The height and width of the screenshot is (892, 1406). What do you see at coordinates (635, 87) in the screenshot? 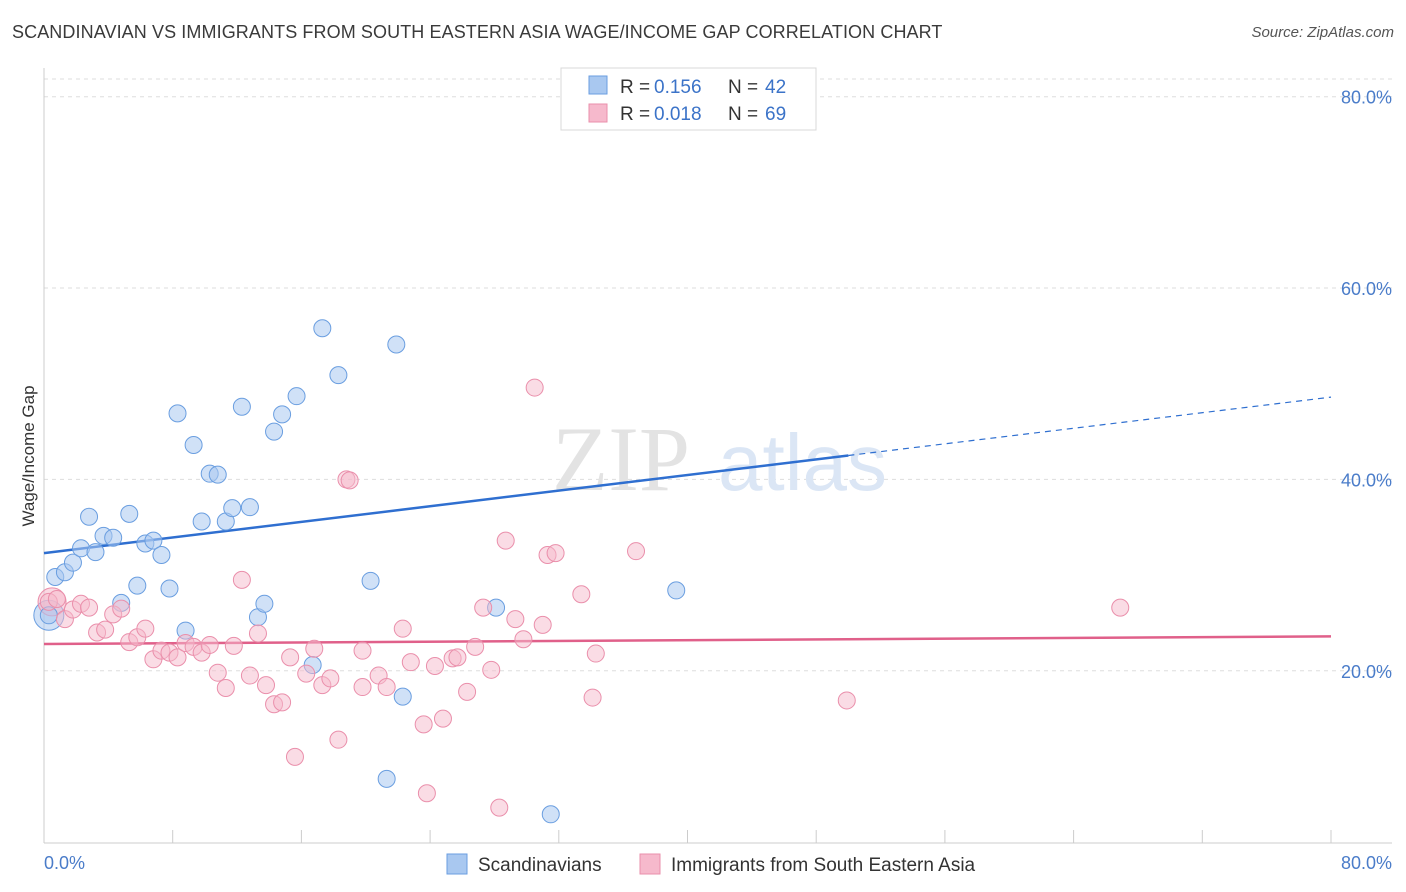
I see `legend-r-label-1: R =` at bounding box center [635, 87].